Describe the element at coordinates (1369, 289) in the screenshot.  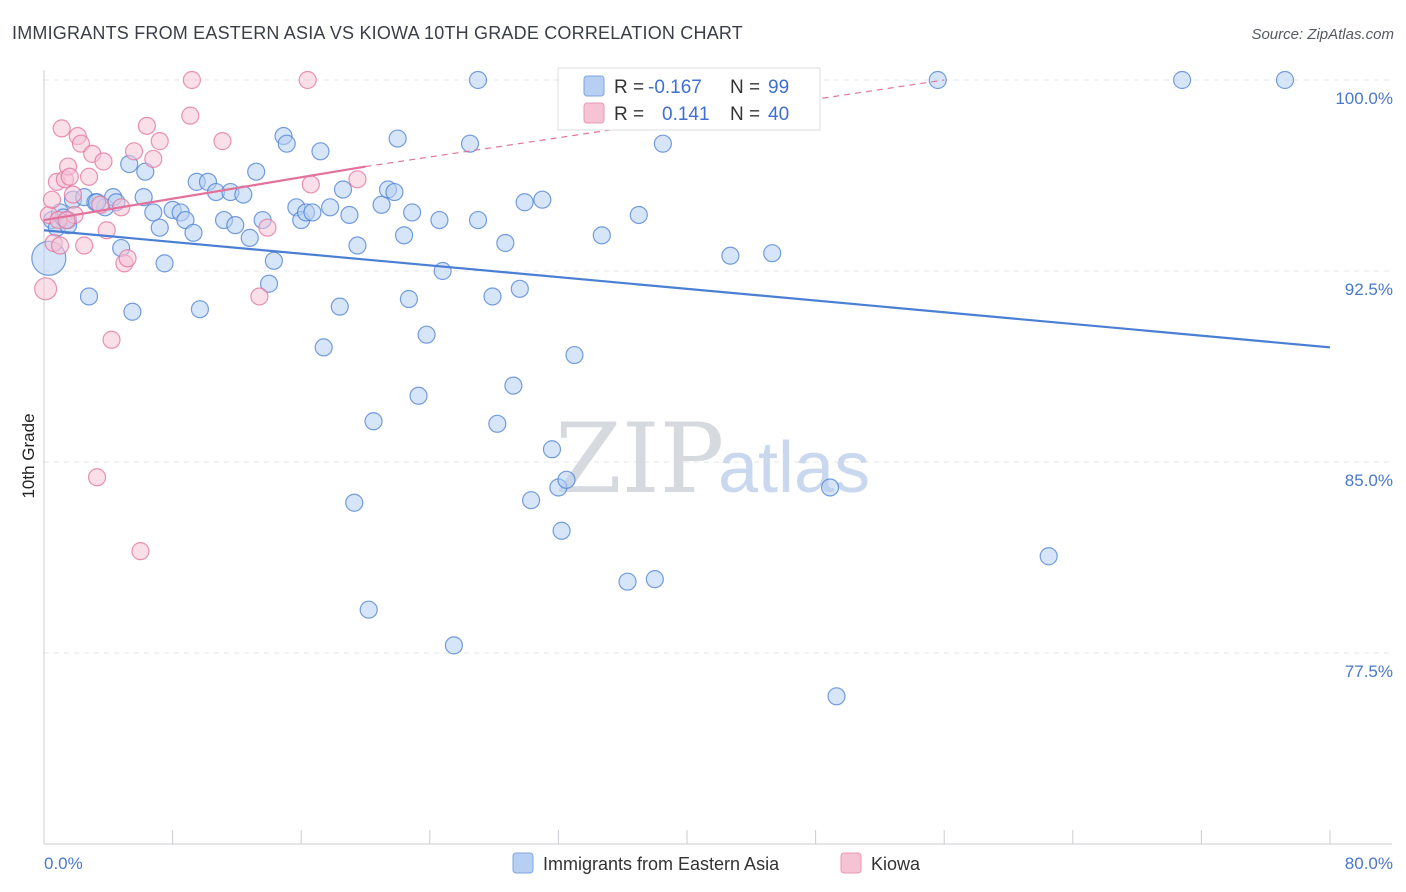
I see `y-tick-label-92-5: 92.5%` at that location.